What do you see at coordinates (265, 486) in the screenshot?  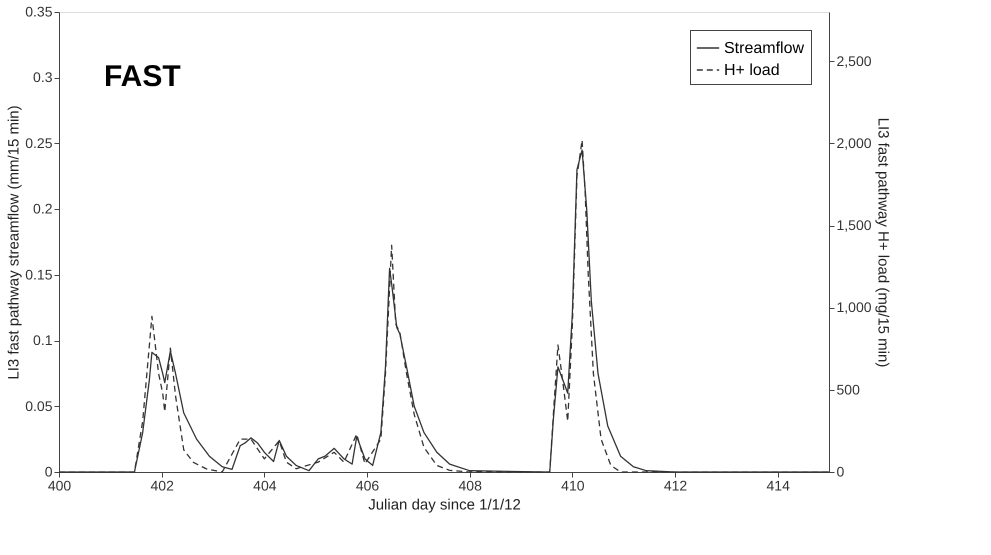 I see `x-tick-label: 404` at bounding box center [265, 486].